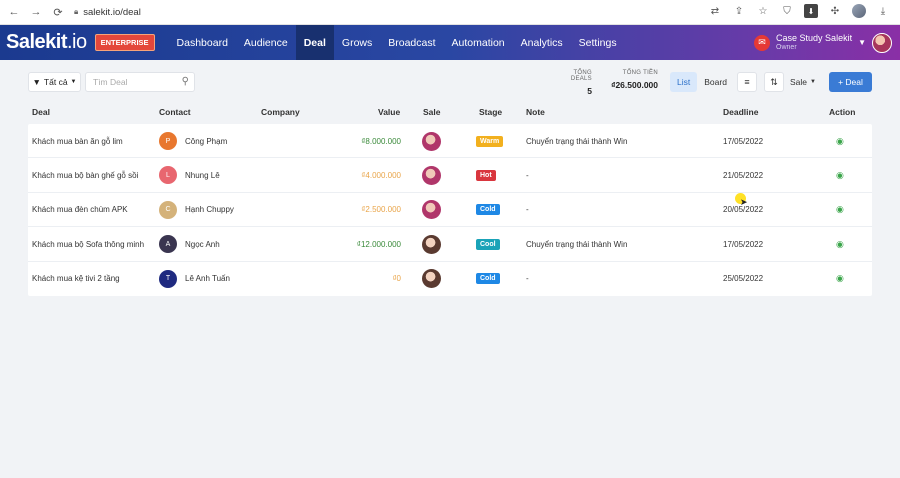  I want to click on col-company: Company, so click(280, 112).